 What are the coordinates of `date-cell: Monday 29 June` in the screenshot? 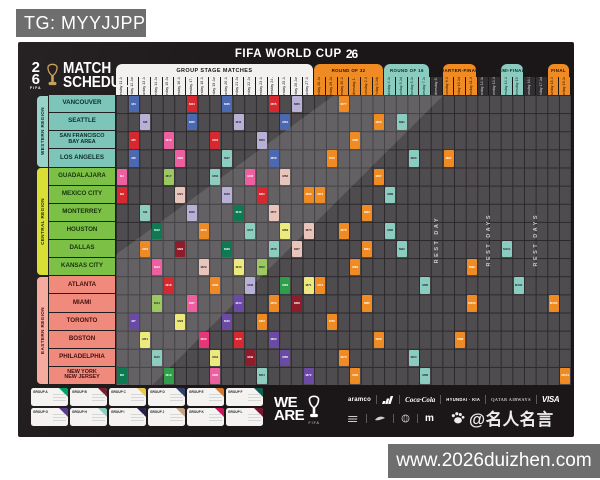 It's located at (331, 86).